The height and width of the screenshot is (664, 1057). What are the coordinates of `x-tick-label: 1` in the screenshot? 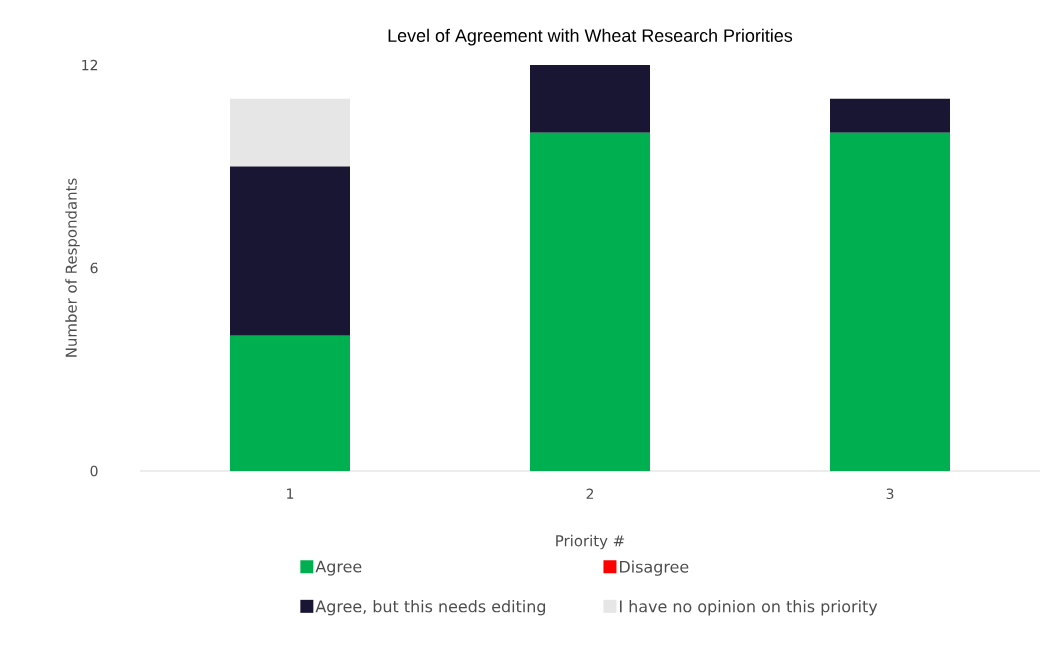 It's located at (290, 493).